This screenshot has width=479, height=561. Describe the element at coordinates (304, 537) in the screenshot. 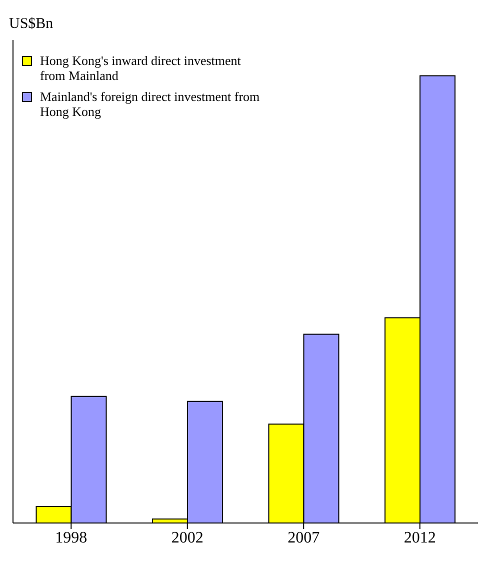

I see `x-tick-label: 2007` at that location.